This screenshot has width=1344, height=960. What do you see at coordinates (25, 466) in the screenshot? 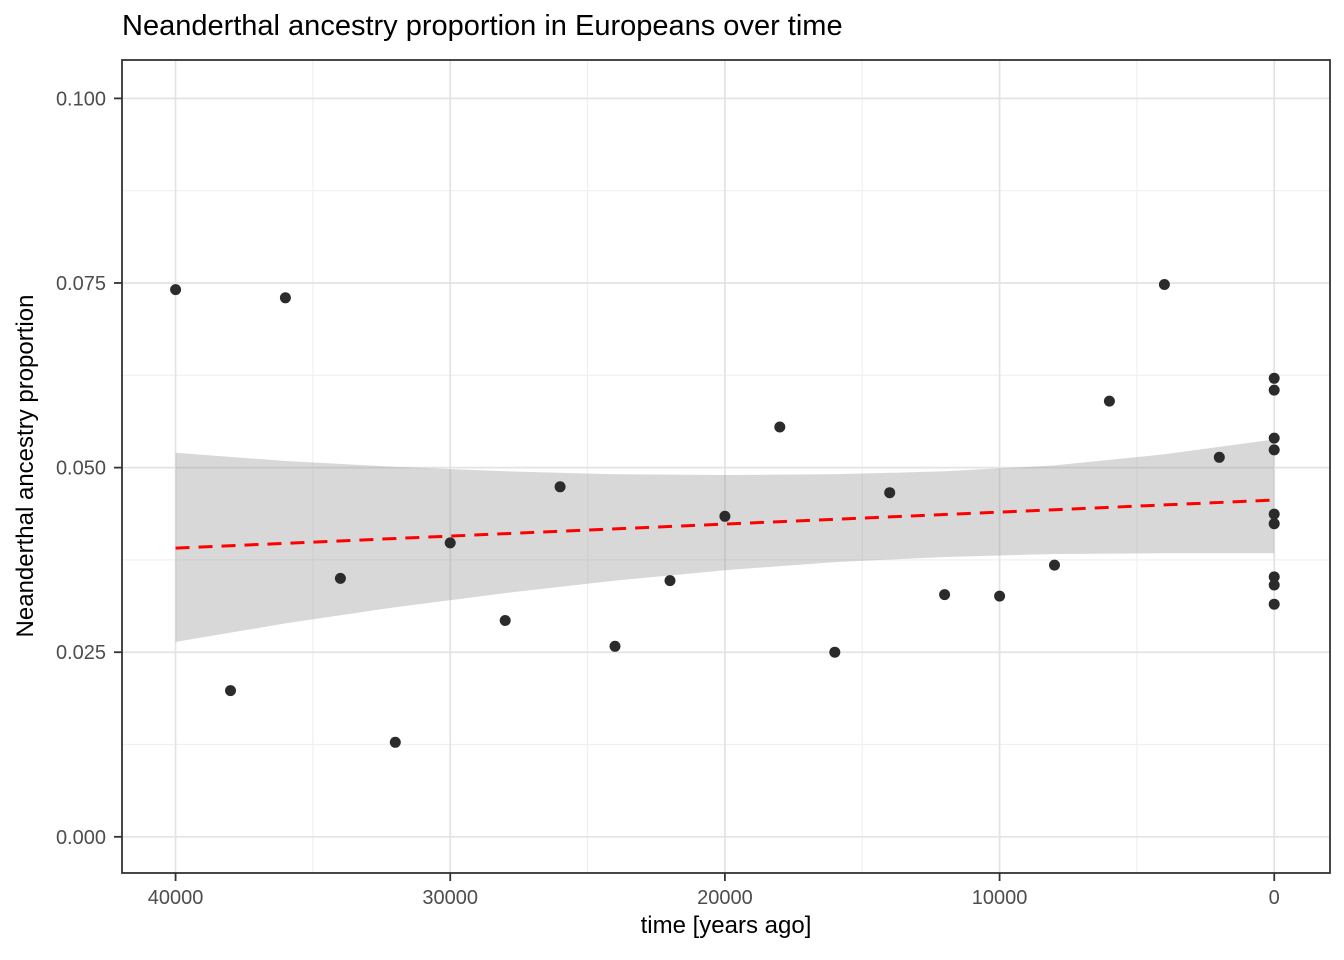
I see `y-axis-title: Neanderthal ancestry proportion` at bounding box center [25, 466].